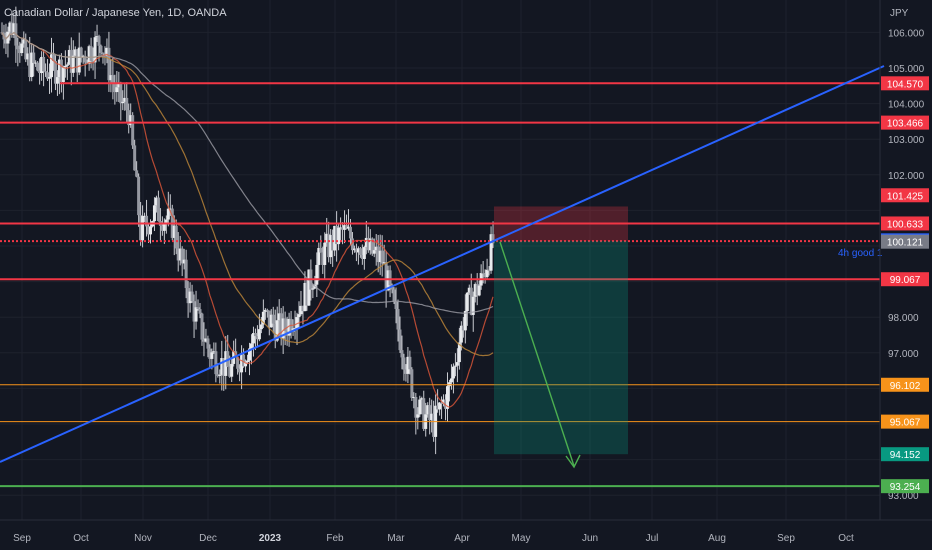 This screenshot has height=550, width=932. Describe the element at coordinates (906, 69) in the screenshot. I see `price-tick: 105.000` at that location.